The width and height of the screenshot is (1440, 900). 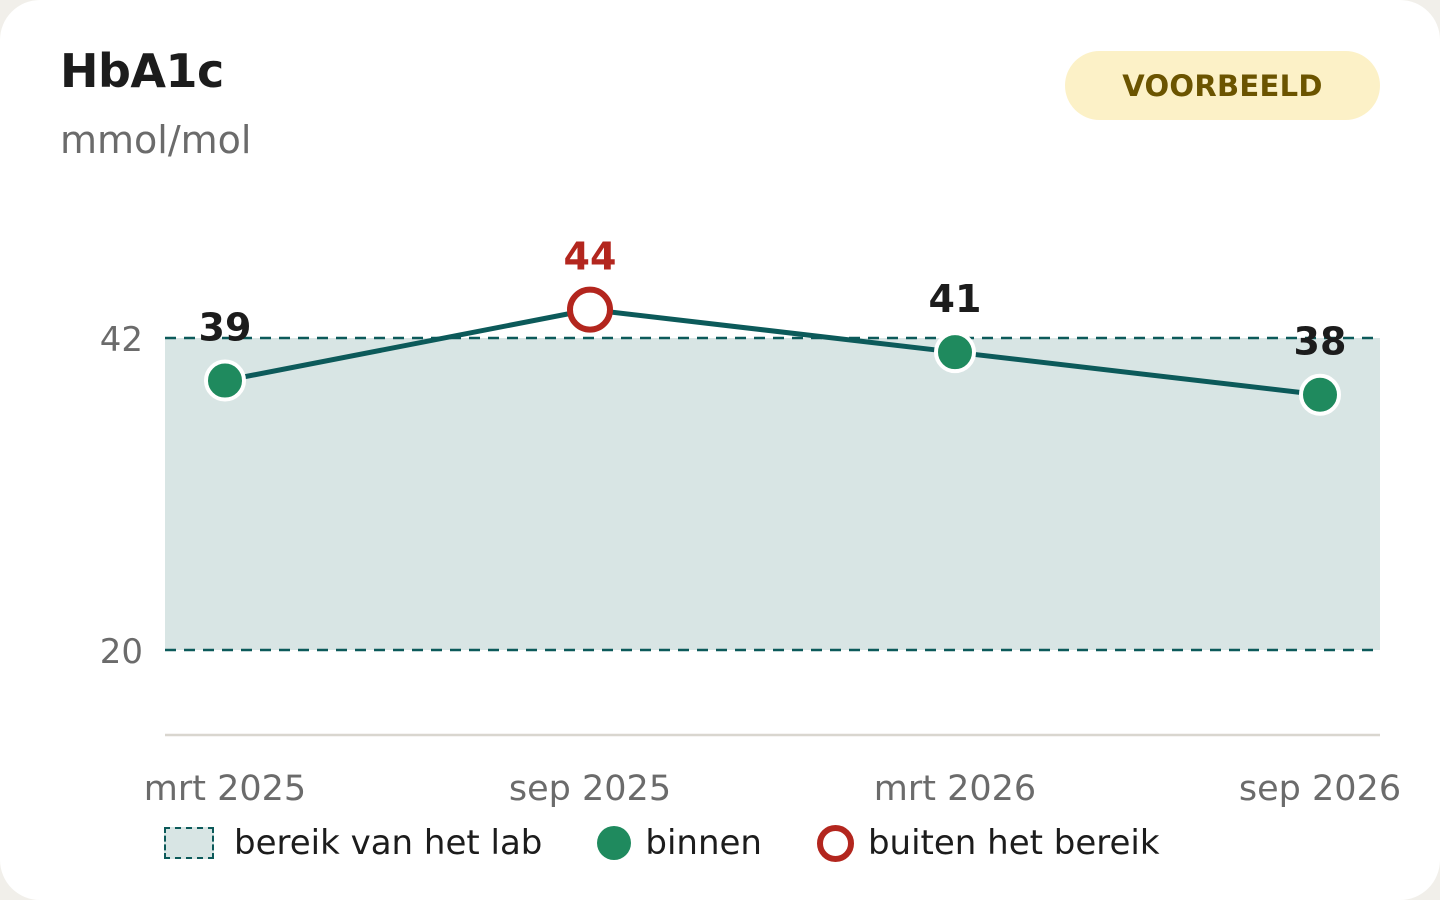 What do you see at coordinates (189, 843) in the screenshot?
I see `range-swatch-icon` at bounding box center [189, 843].